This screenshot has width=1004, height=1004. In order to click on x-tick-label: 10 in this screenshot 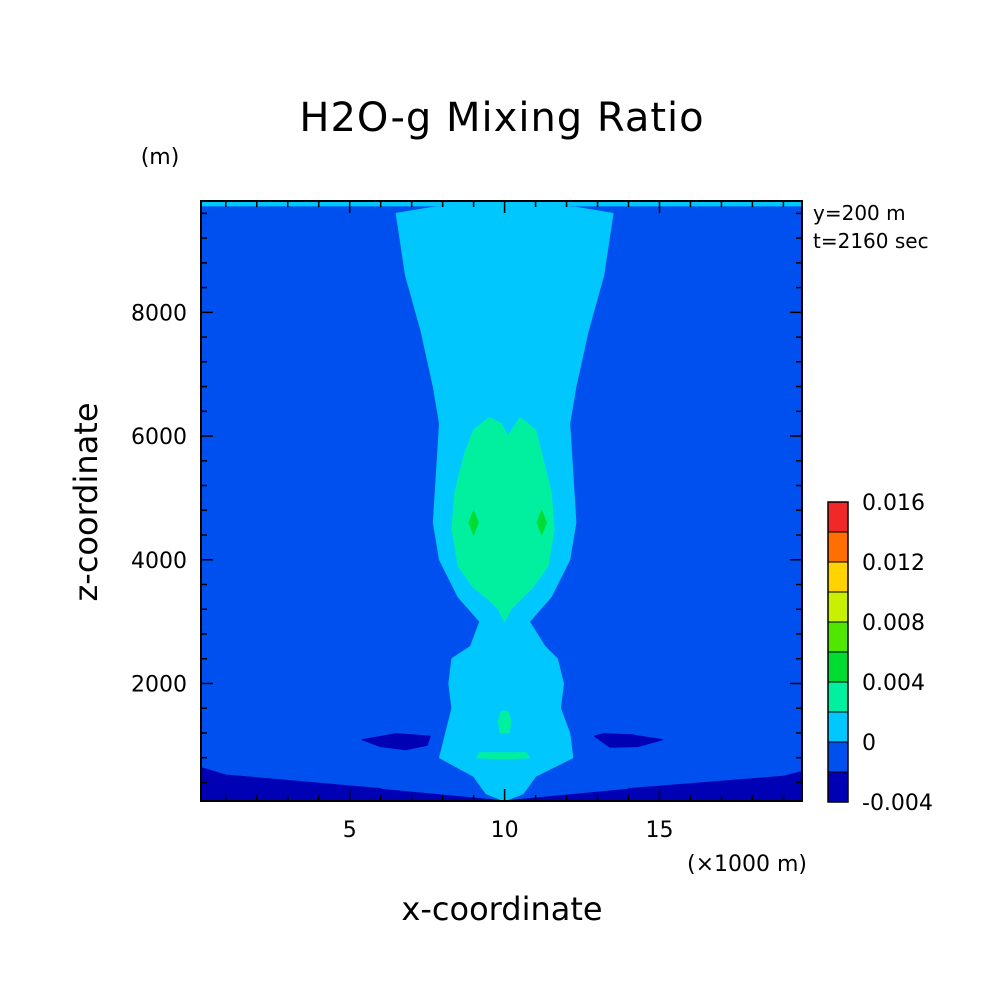, I will do `click(505, 830)`.